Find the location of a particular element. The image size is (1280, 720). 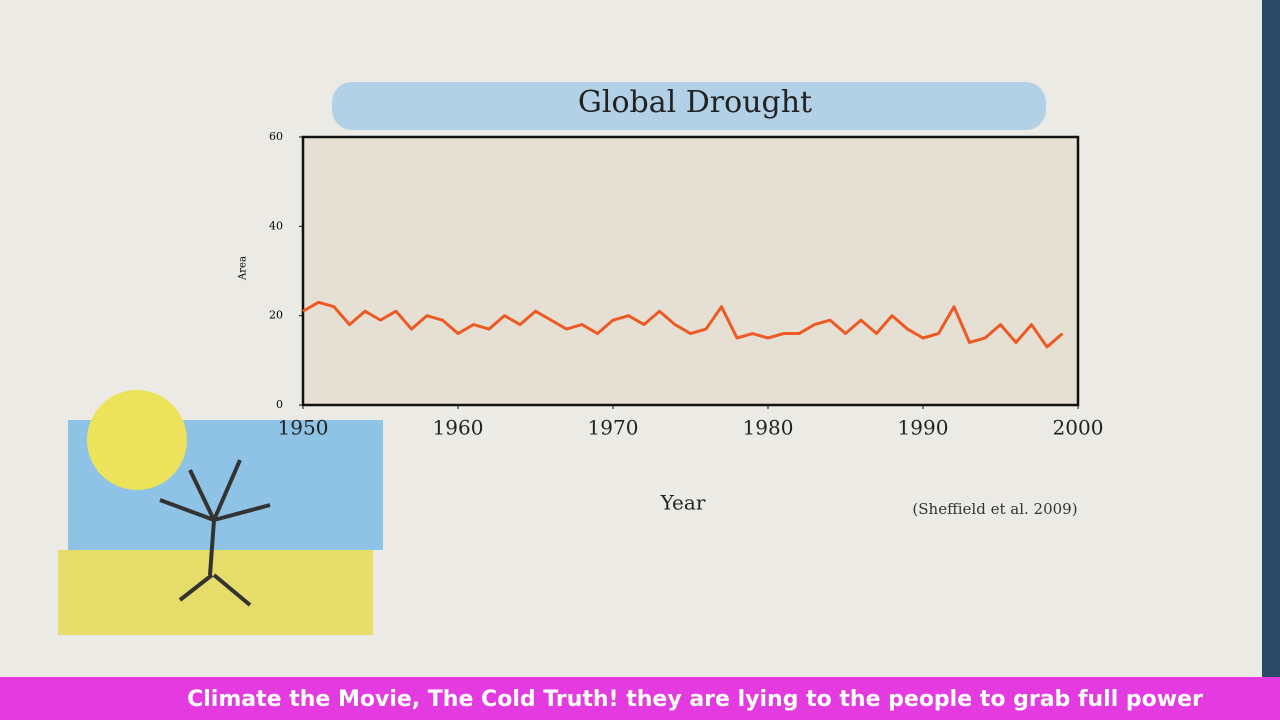

illustration is located at coordinates (220, 512).